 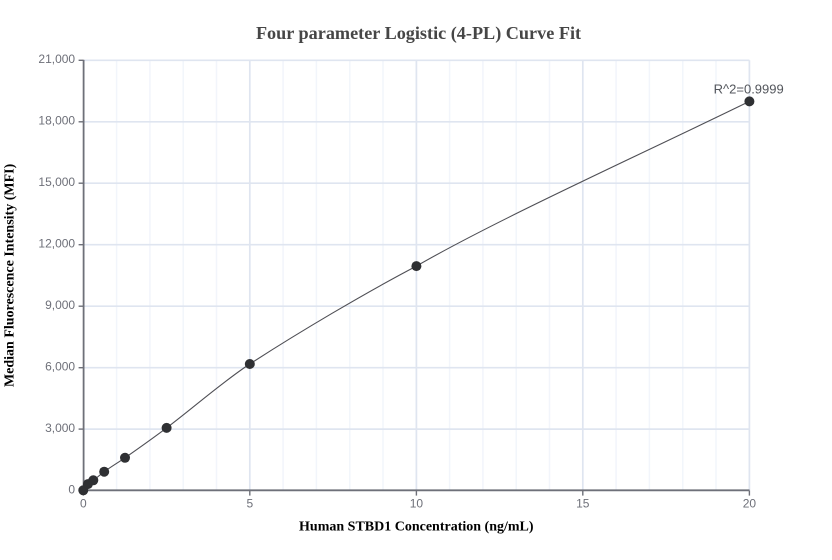 I want to click on svg-text: 5, so click(x=249, y=503).